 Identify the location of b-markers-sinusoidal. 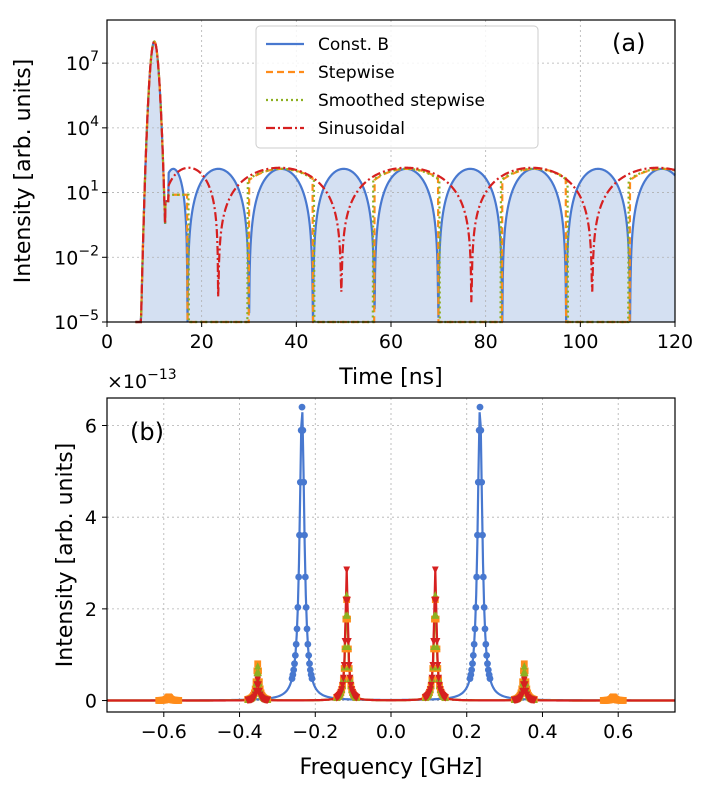
(391, 635).